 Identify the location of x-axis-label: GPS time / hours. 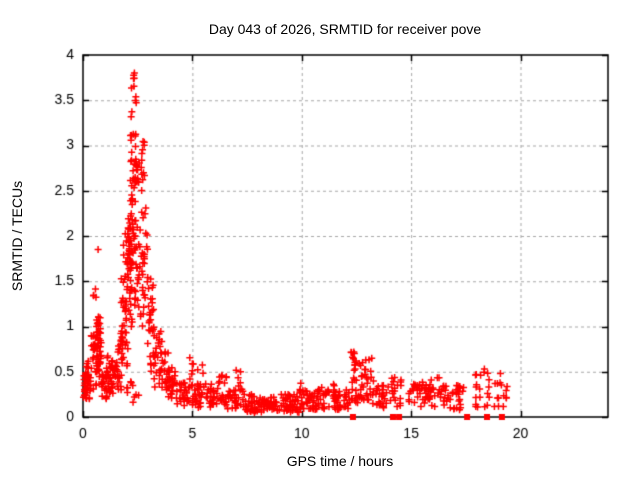
(340, 461).